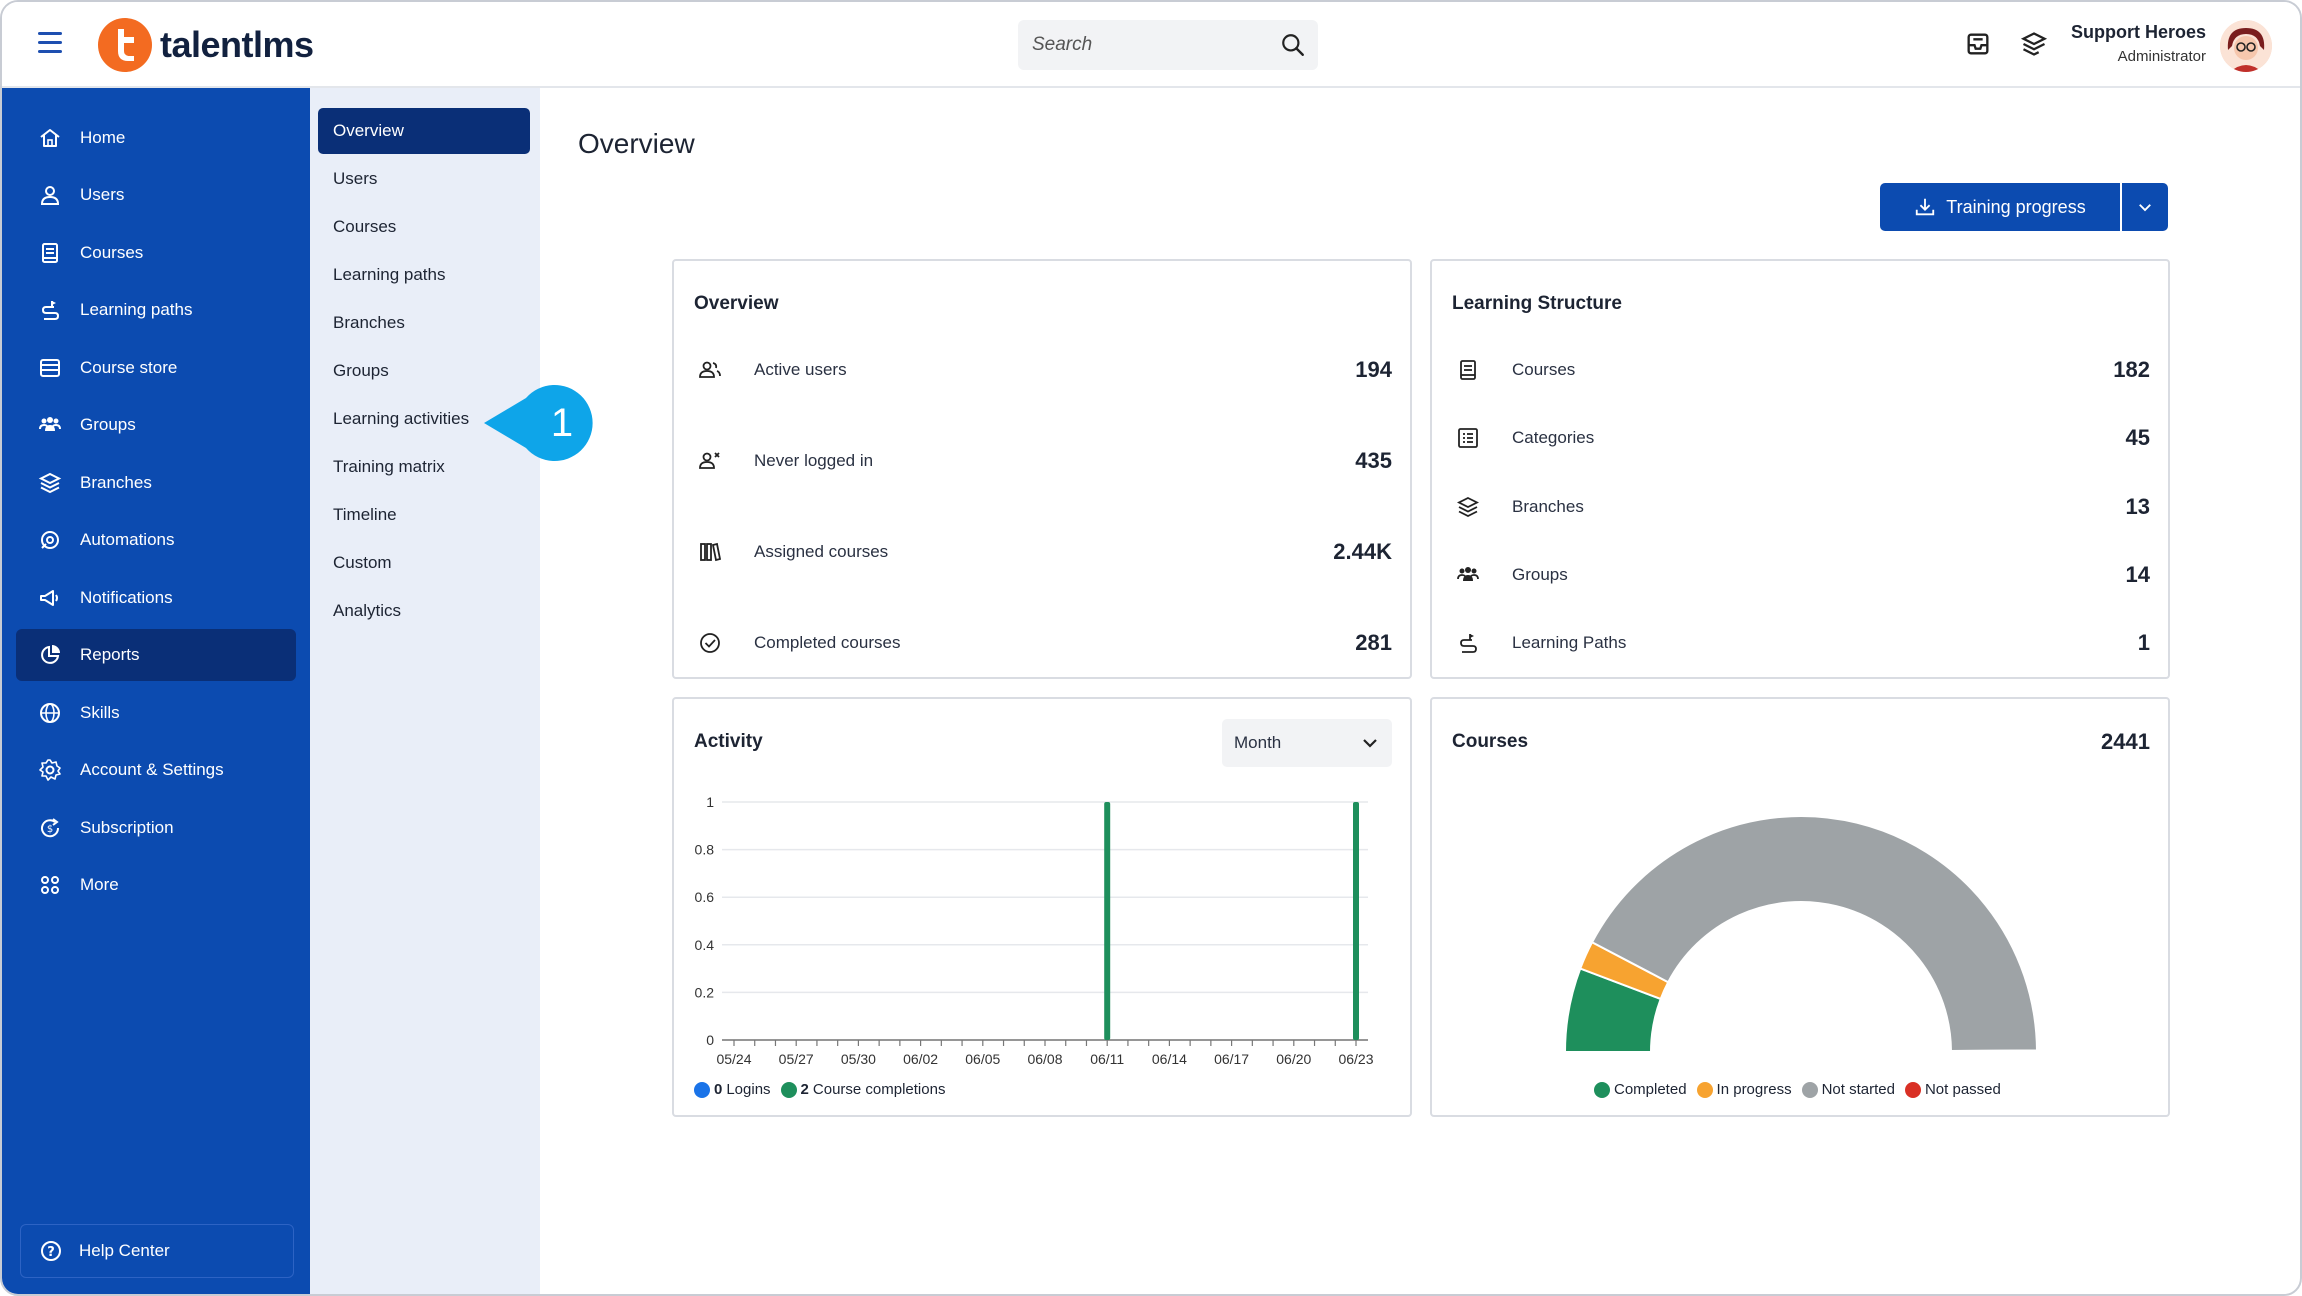 Image resolution: width=2302 pixels, height=1296 pixels. What do you see at coordinates (1044, 1059) in the screenshot?
I see `x-tick-label: 06/08` at bounding box center [1044, 1059].